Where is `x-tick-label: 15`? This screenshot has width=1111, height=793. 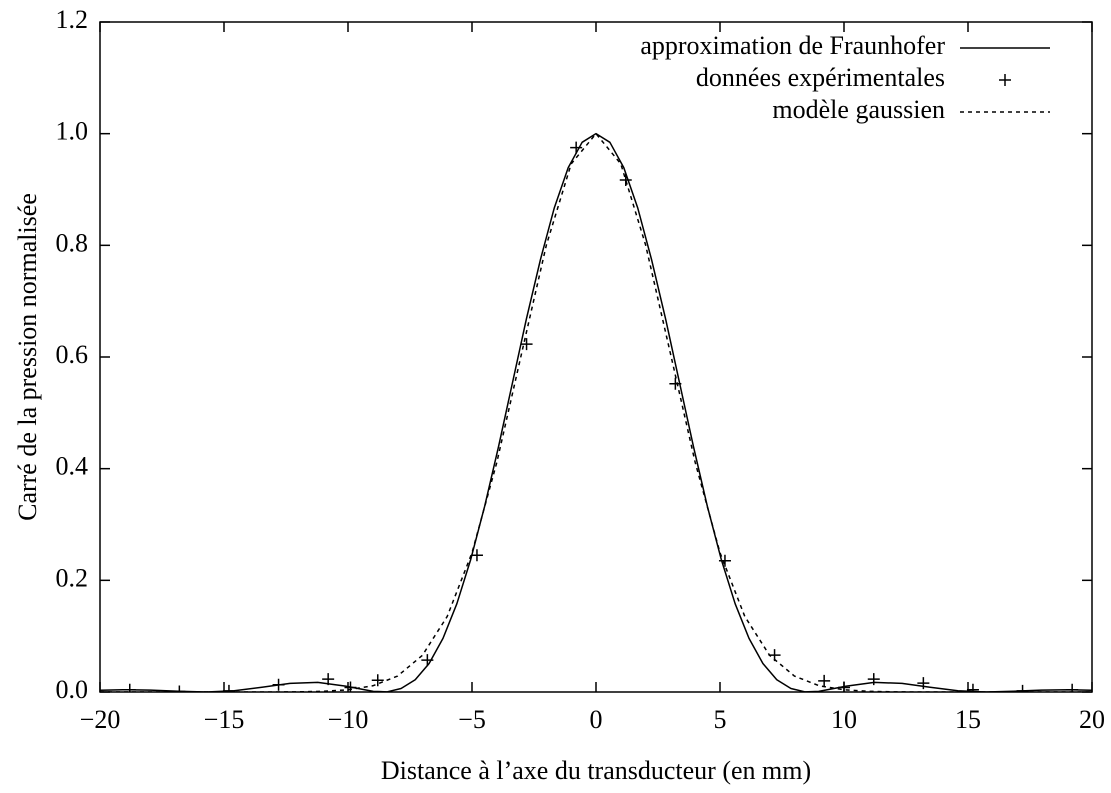 x-tick-label: 15 is located at coordinates (968, 719).